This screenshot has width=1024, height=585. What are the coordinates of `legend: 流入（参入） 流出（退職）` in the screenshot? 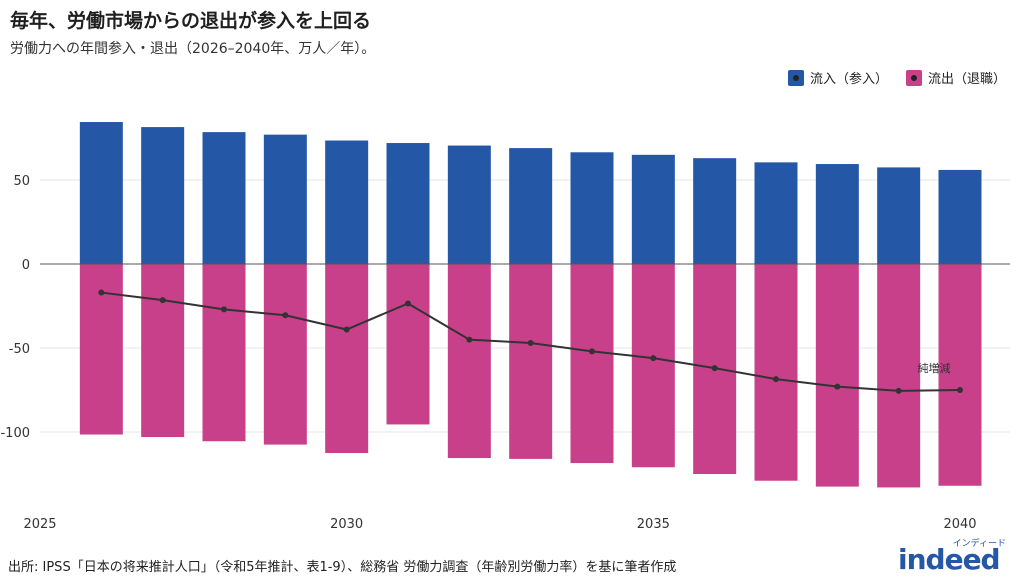 It's located at (896, 77).